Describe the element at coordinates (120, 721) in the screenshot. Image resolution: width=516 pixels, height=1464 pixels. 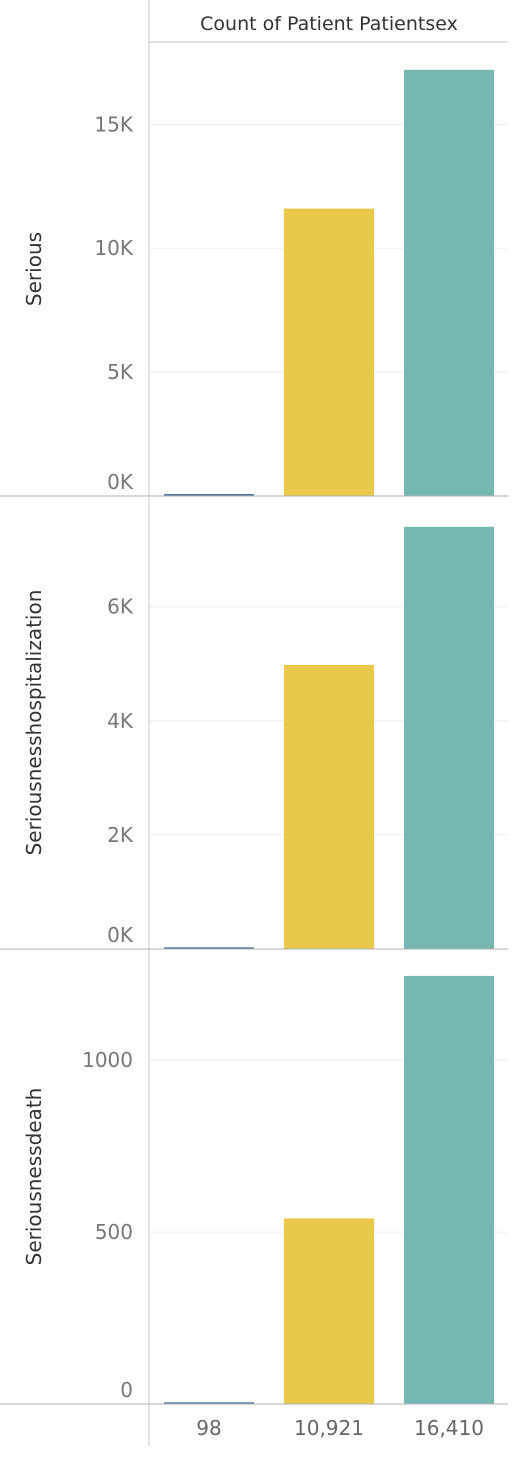
I see `y-tick-label: 4K` at that location.